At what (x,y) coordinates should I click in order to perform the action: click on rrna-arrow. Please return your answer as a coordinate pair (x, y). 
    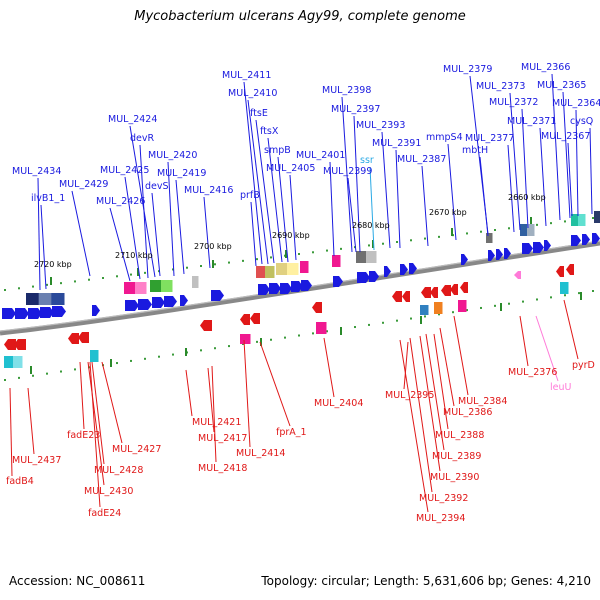
    Looking at the image, I should click on (517, 275).